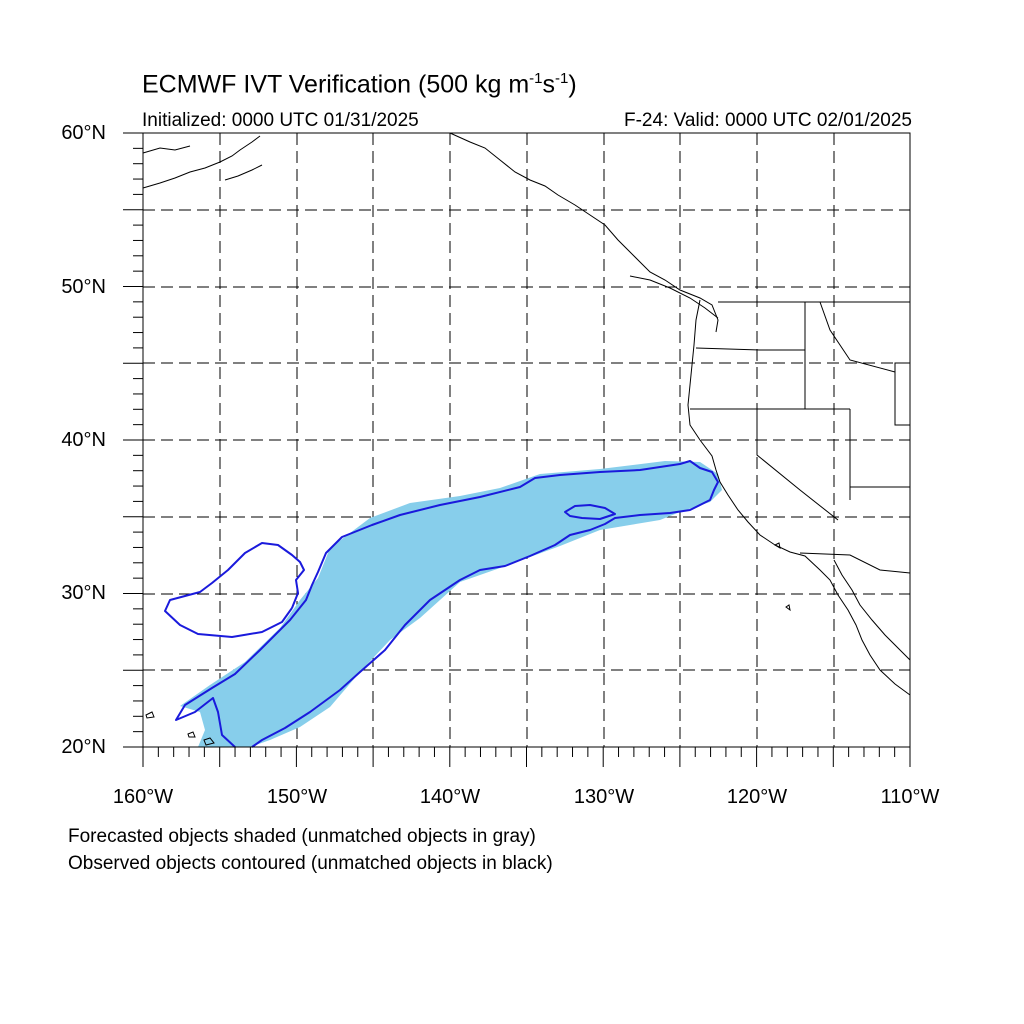 The width and height of the screenshot is (1024, 1024). I want to click on channel-islands, so click(782, 577).